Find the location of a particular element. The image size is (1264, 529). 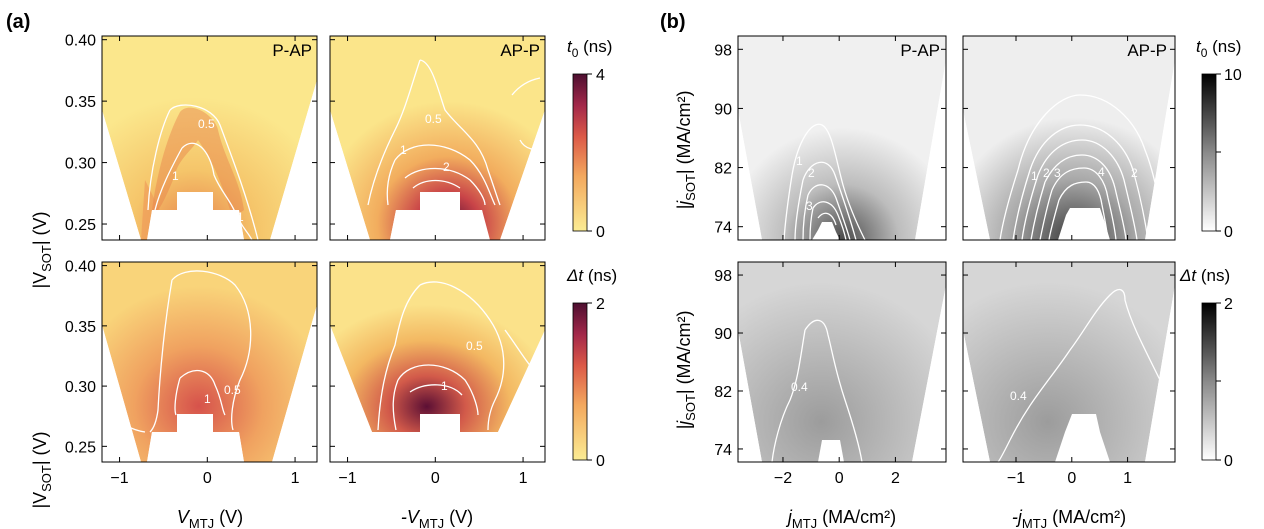

y-tick-label: 90 is located at coordinates (723, 109).